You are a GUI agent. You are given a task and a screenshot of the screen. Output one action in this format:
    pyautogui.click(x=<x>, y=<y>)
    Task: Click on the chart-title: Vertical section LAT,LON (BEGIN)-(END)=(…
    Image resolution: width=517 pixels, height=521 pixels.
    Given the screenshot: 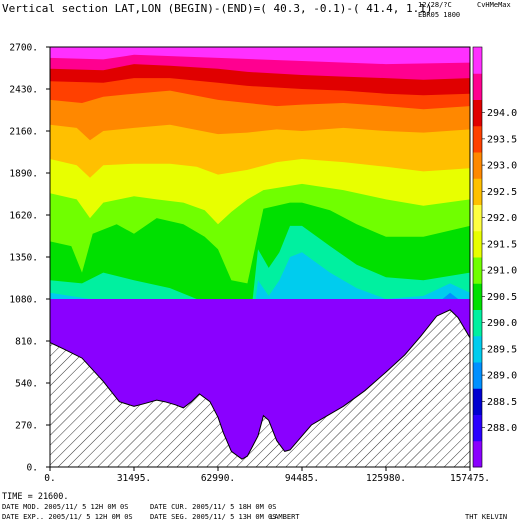 What is the action you would take?
    pyautogui.click(x=217, y=8)
    